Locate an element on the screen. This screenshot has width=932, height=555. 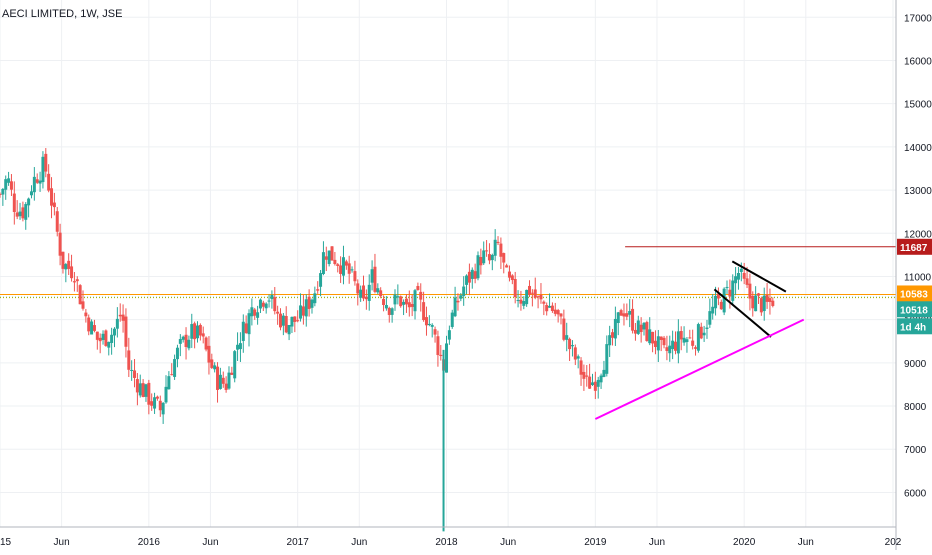
support-trendline is located at coordinates (699, 369).